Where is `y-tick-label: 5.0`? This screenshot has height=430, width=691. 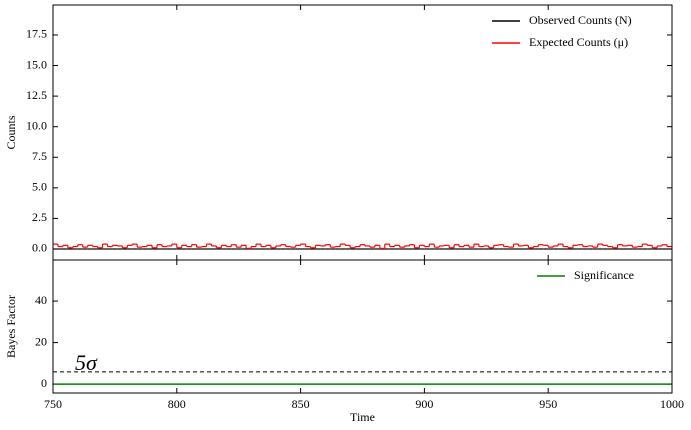 y-tick-label: 5.0 is located at coordinates (39, 187).